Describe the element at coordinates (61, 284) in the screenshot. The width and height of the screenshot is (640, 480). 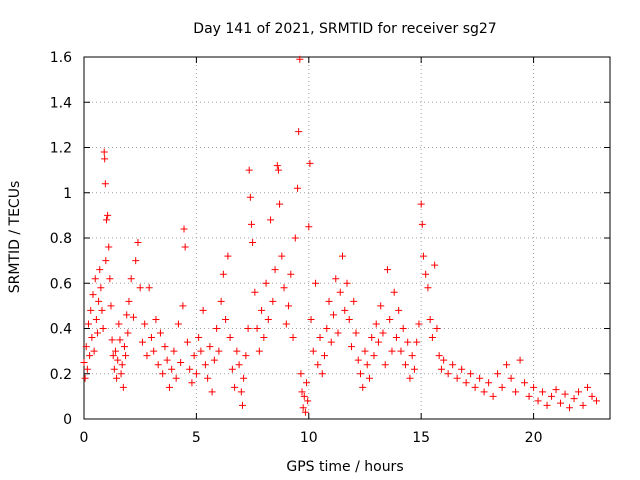
I see `y-tick-label: 0.6` at that location.